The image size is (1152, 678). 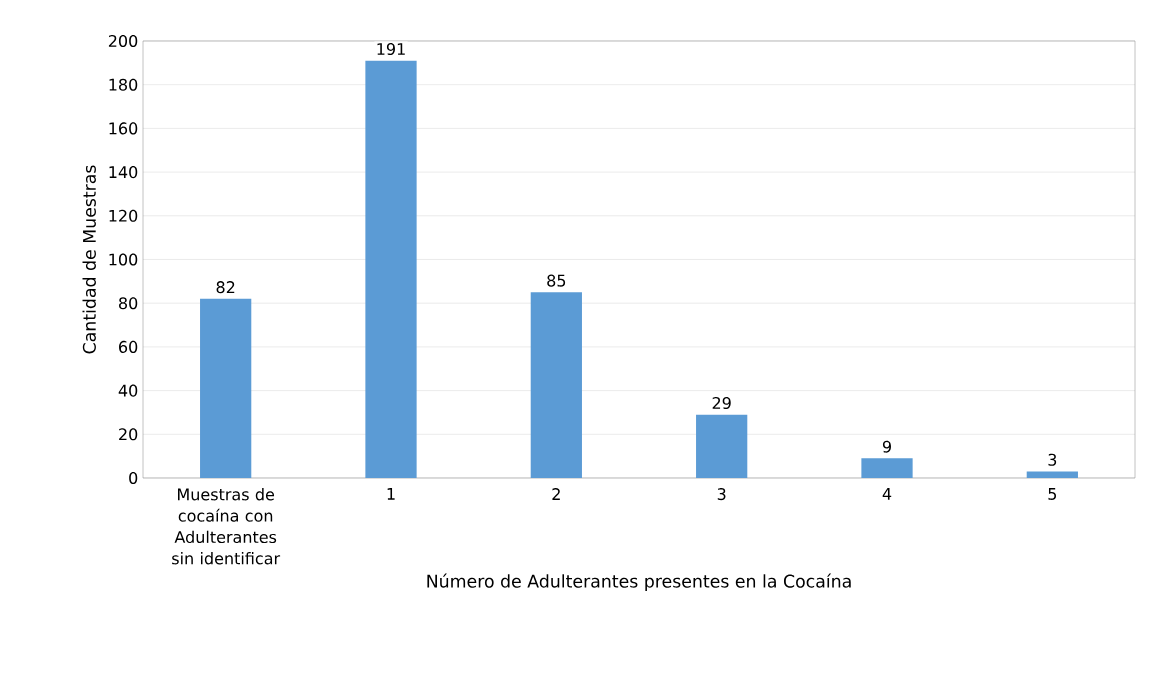 I want to click on y-tick-label: 140, so click(x=123, y=172).